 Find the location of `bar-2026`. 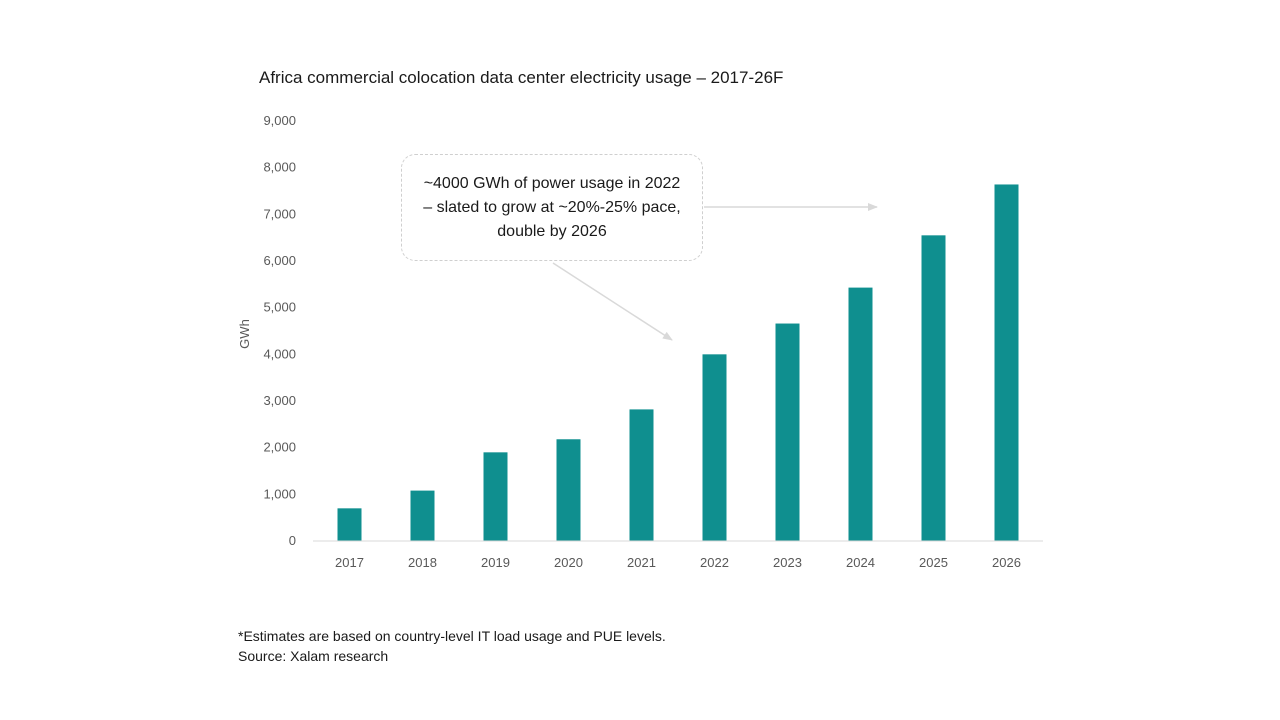

bar-2026 is located at coordinates (1006, 362).